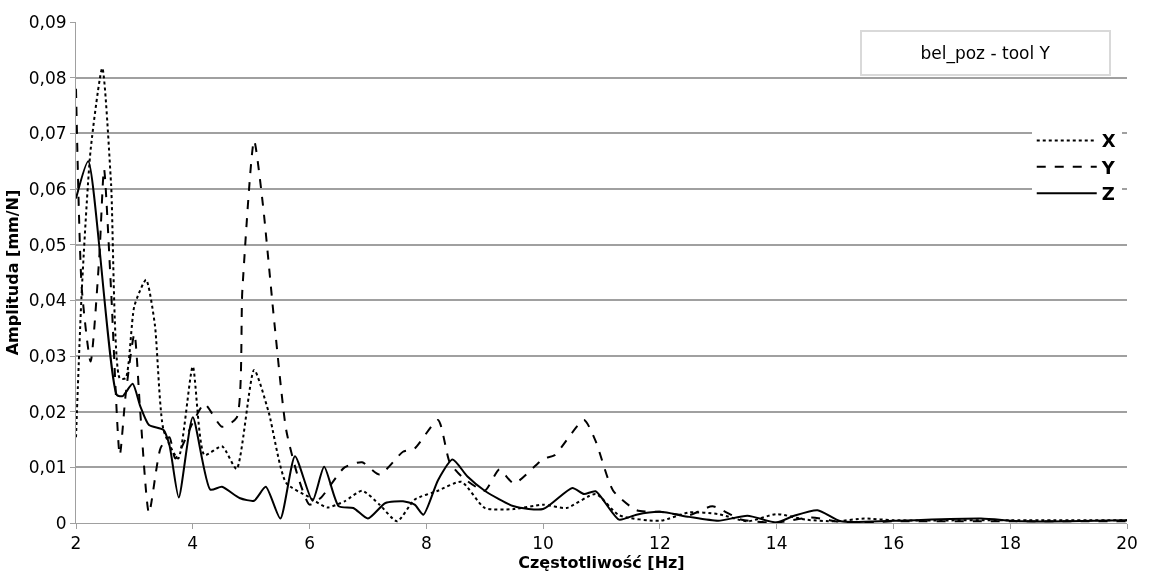 The height and width of the screenshot is (581, 1150). What do you see at coordinates (426, 543) in the screenshot?
I see `x-tick-label: 8` at bounding box center [426, 543].